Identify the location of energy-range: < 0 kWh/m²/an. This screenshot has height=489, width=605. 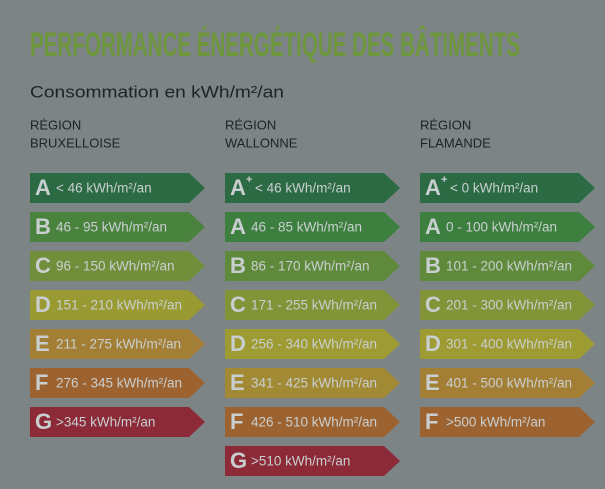
(494, 188).